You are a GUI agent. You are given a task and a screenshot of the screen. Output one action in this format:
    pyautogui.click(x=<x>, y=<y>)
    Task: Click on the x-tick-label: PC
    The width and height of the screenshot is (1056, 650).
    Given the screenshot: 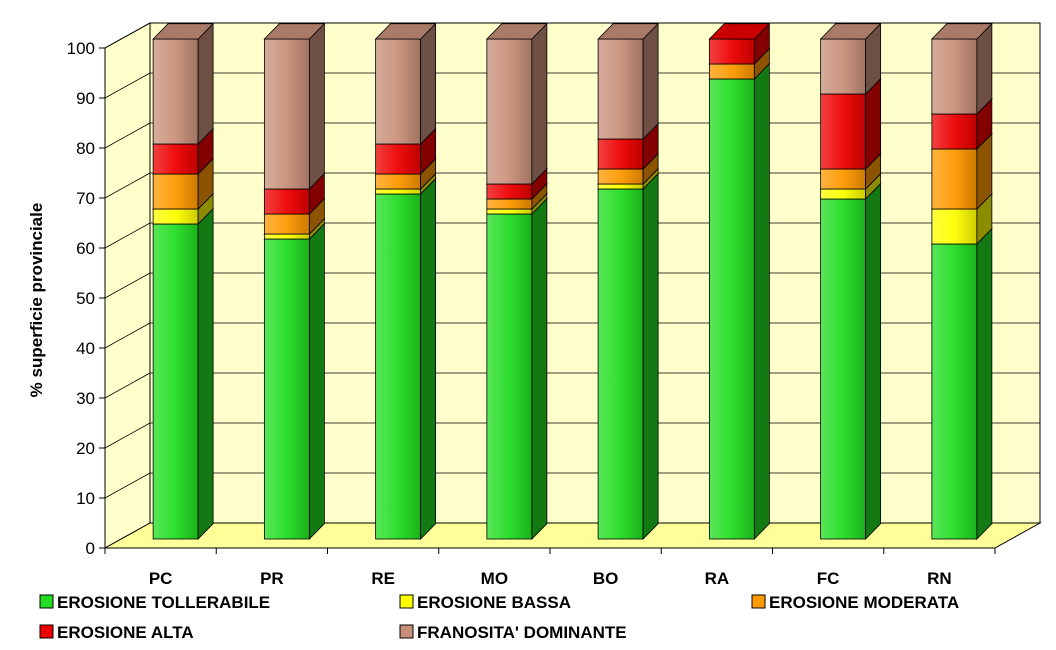 What is the action you would take?
    pyautogui.click(x=161, y=578)
    